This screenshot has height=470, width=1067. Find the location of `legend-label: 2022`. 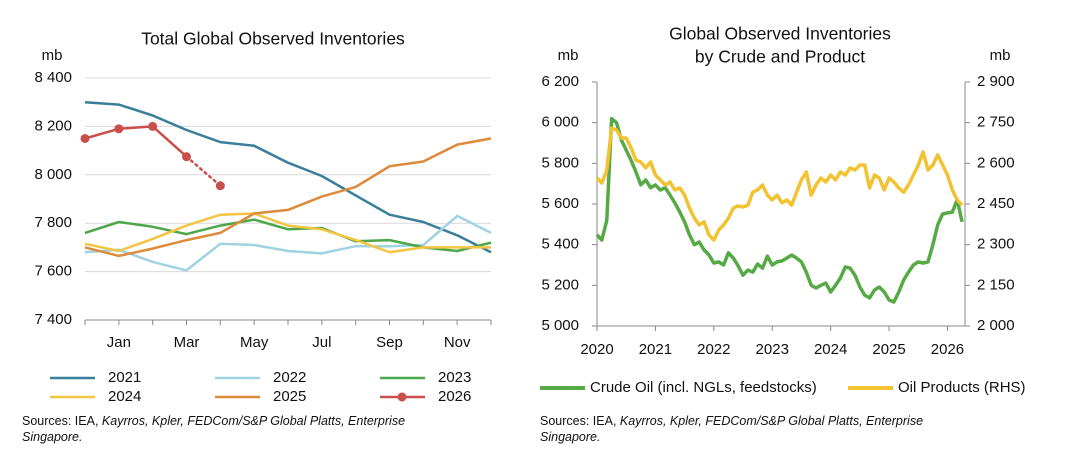

legend-label: 2022 is located at coordinates (289, 377).